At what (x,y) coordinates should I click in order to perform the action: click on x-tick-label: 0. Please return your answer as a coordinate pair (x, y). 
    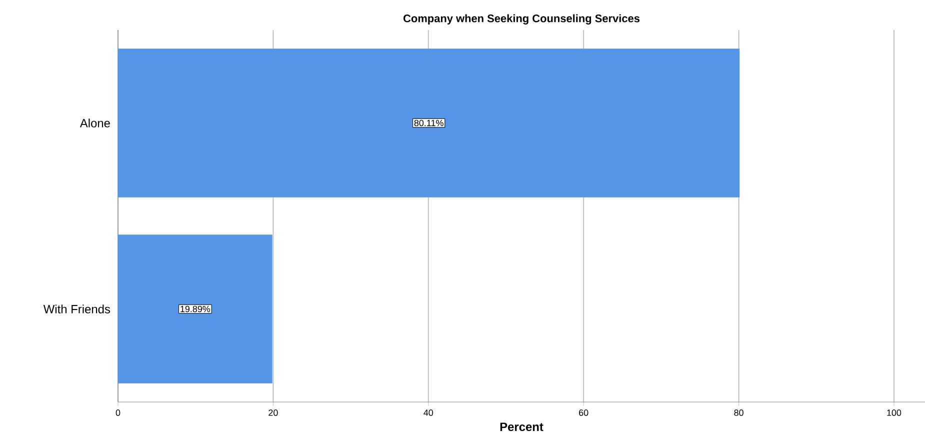
    Looking at the image, I should click on (118, 413).